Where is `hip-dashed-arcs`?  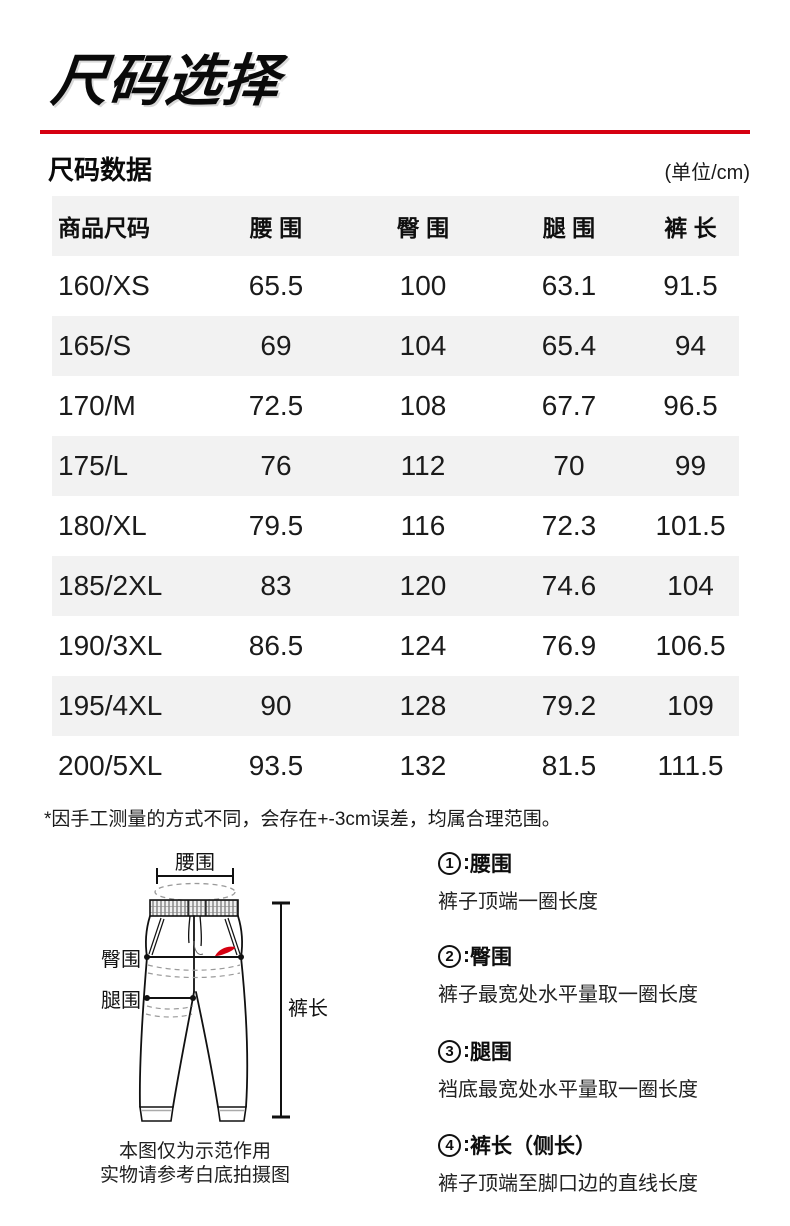
hip-dashed-arcs is located at coordinates (194, 971).